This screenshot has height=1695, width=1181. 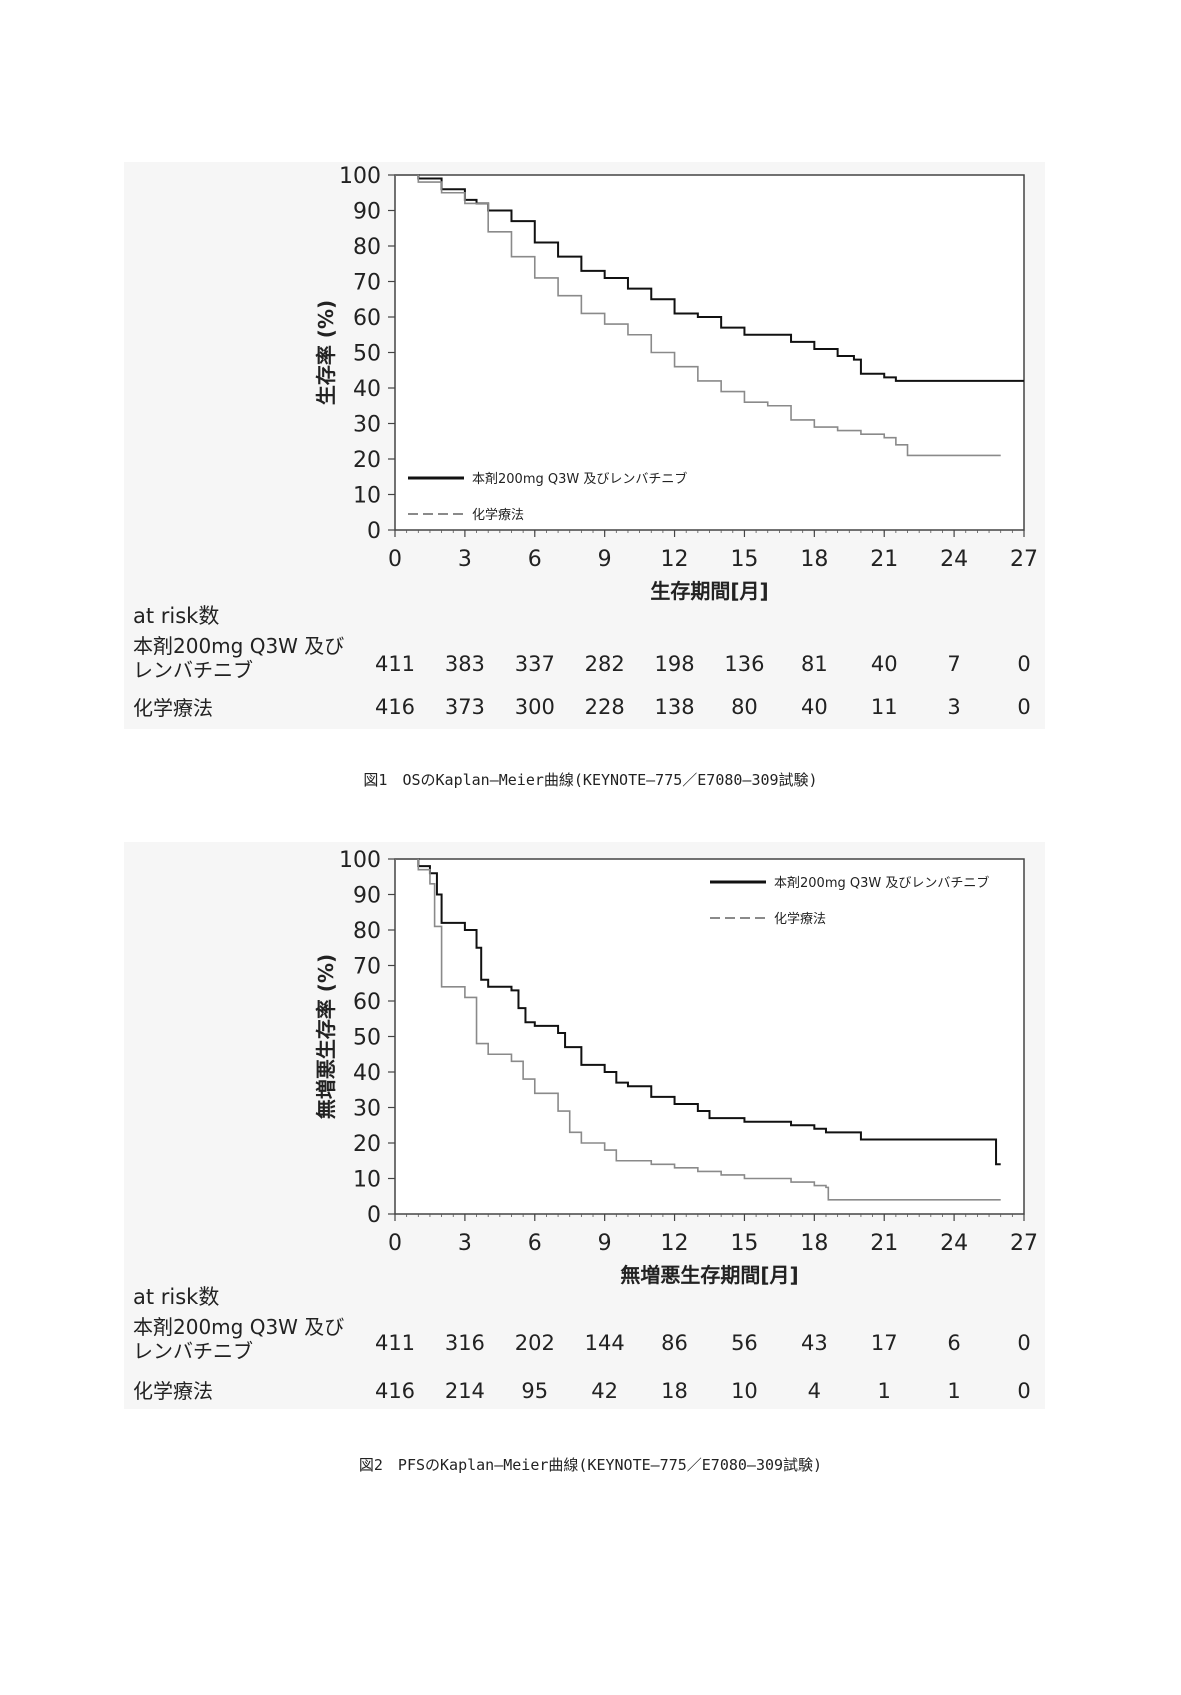 What do you see at coordinates (674, 664) in the screenshot?
I see `at-risk-count: 198` at bounding box center [674, 664].